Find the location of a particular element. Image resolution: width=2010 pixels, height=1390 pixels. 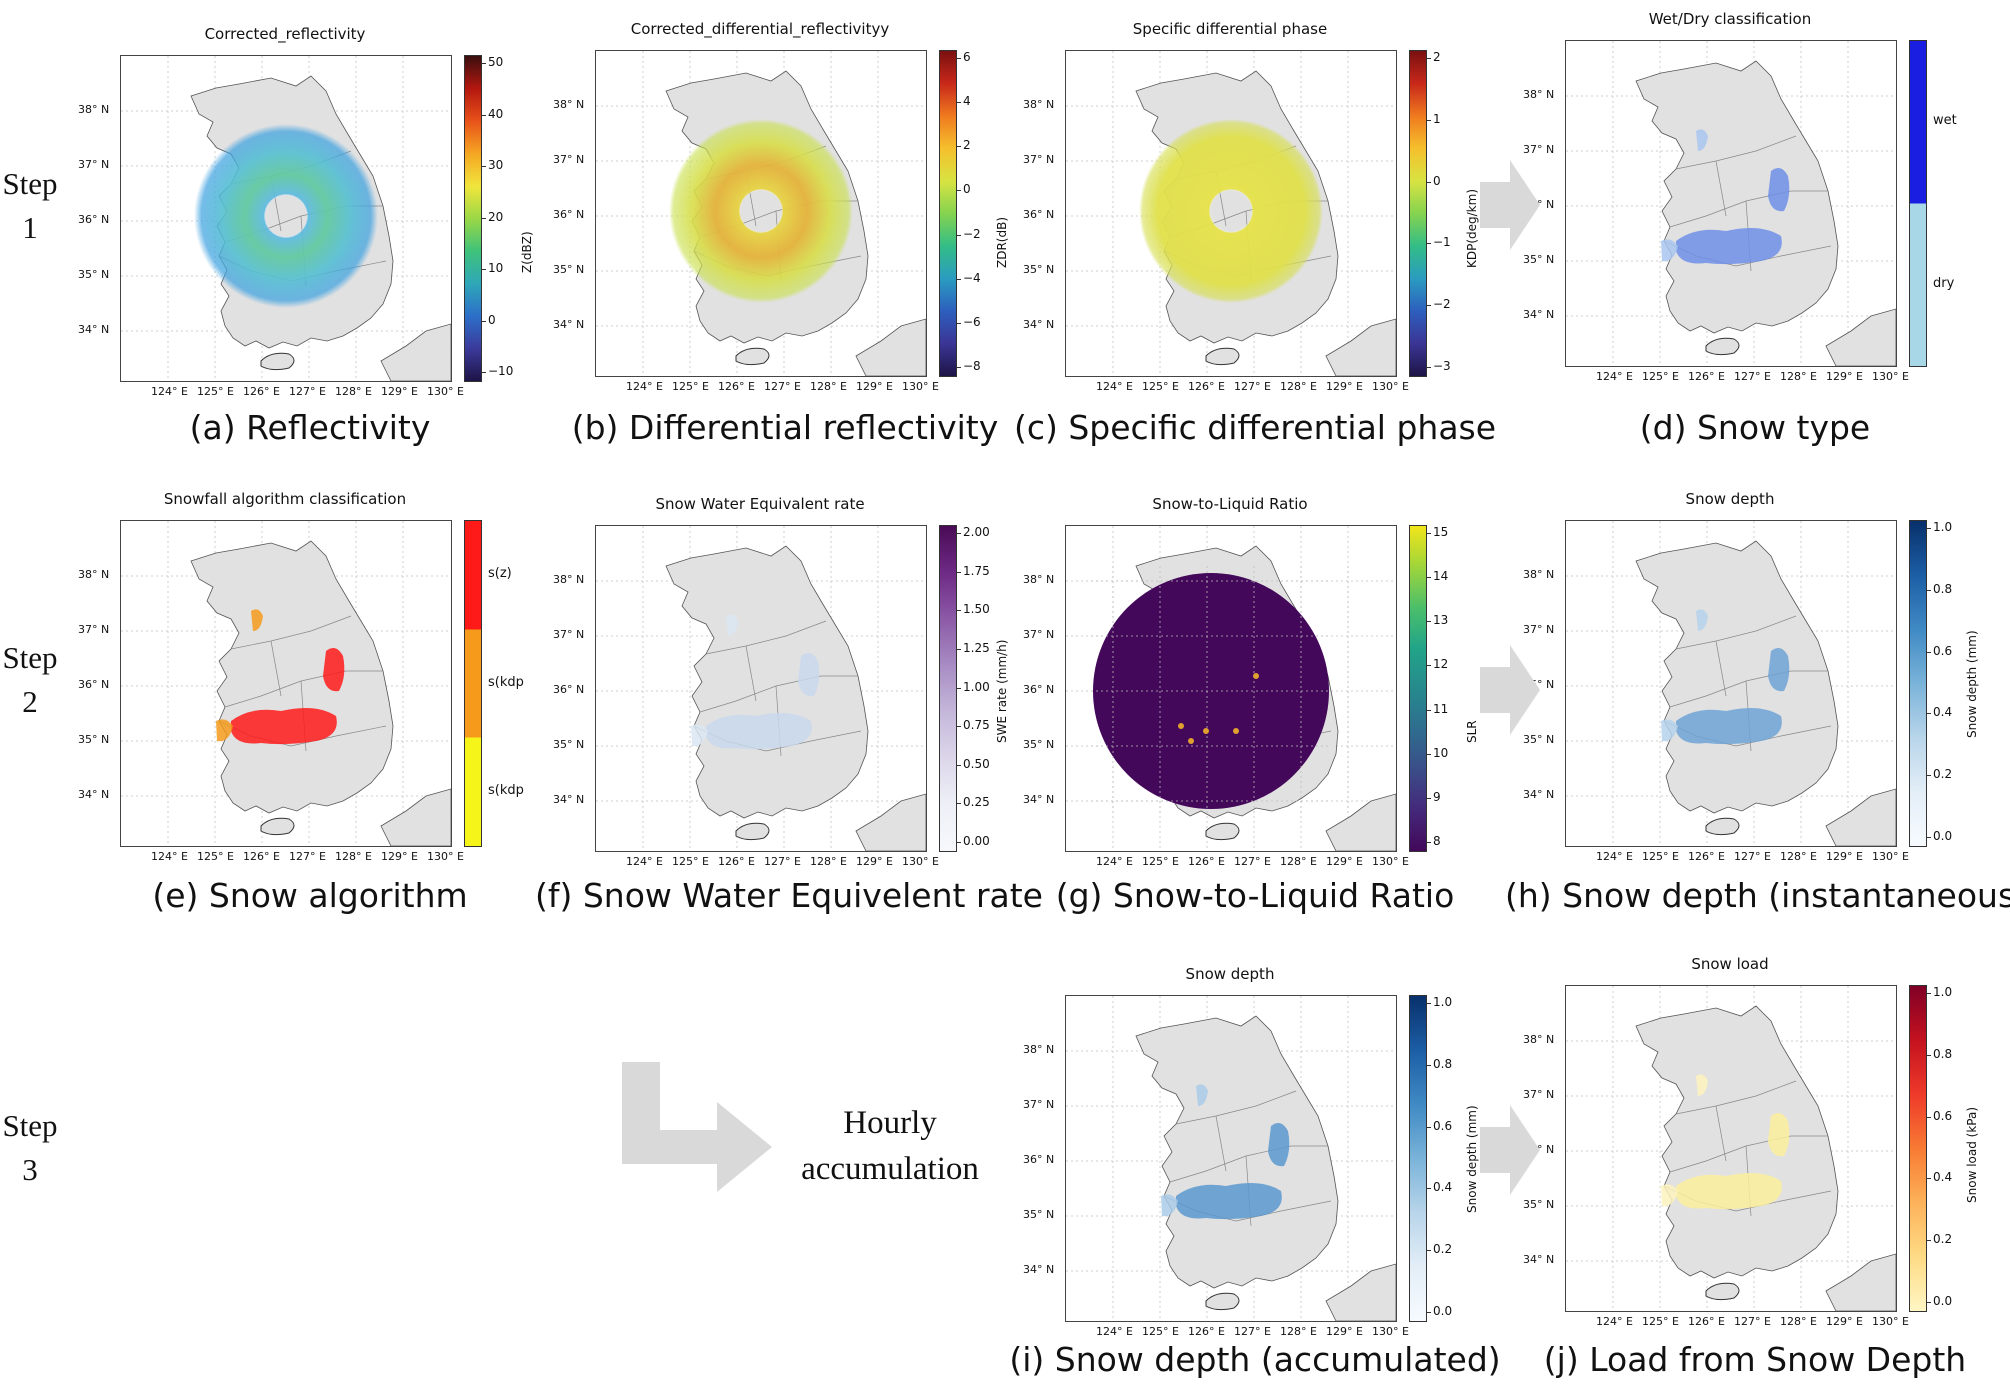

colorbar-tick-label: 14 is located at coordinates (1437, 576).